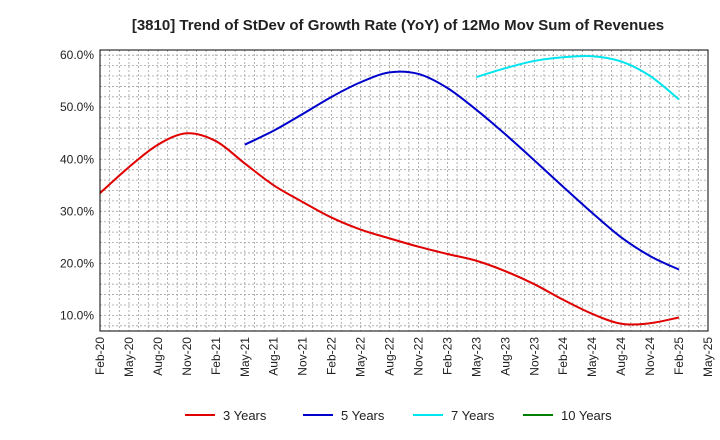  Describe the element at coordinates (77, 107) in the screenshot. I see `y-tick-label: 50.0%` at that location.